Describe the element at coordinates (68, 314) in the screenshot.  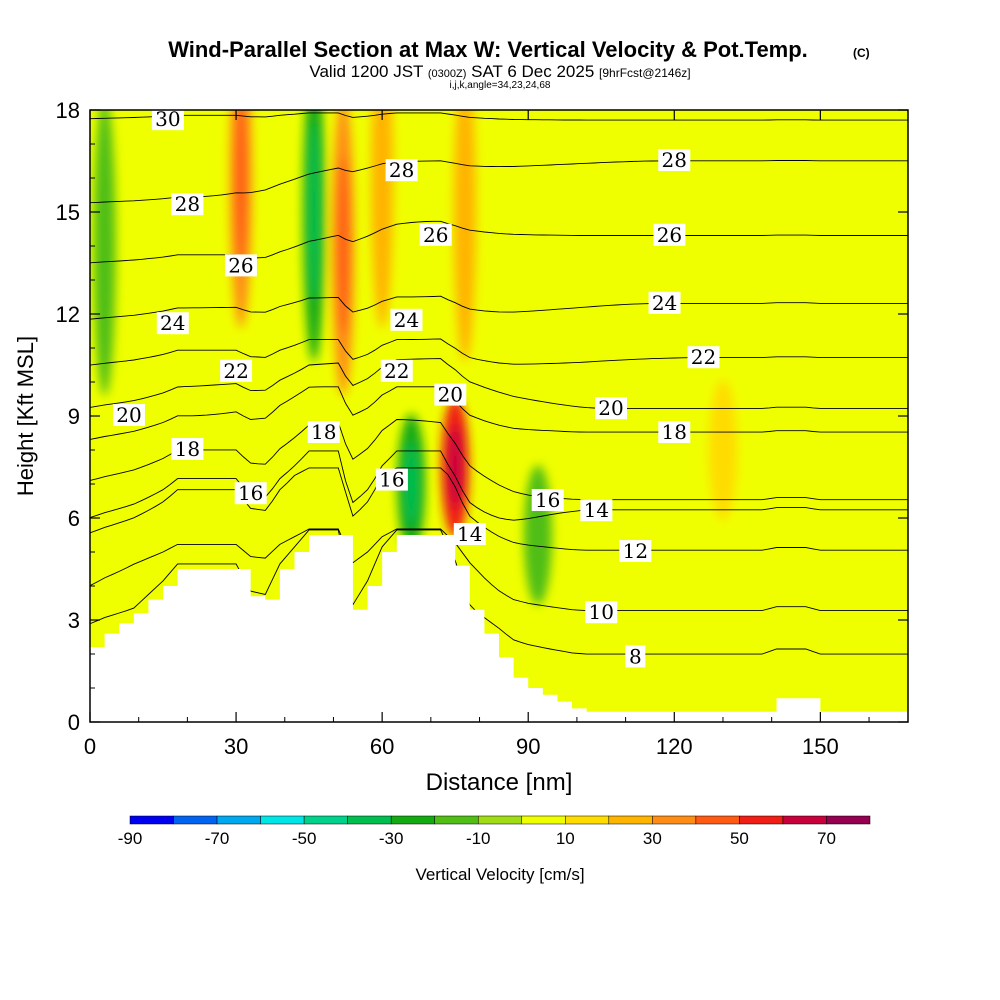
I see `y-tick-label: 12` at that location.